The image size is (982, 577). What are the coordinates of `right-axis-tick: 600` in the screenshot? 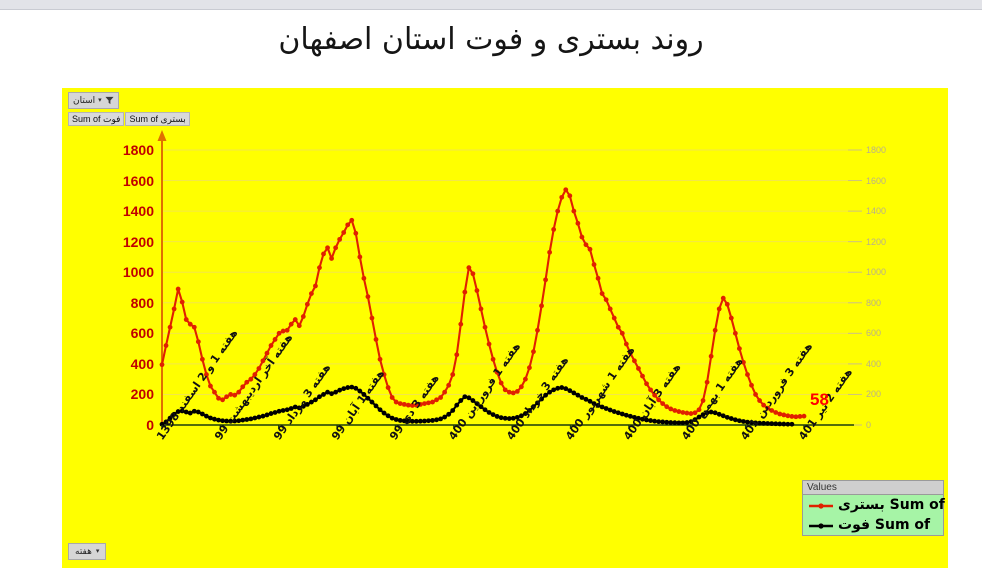 It's located at (874, 333).